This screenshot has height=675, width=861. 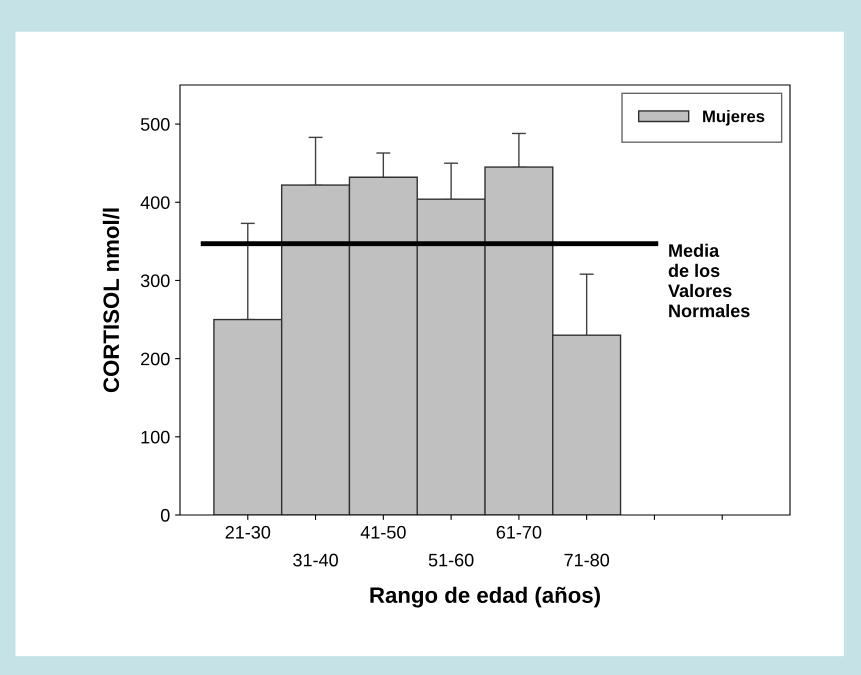 I want to click on y-tick-label: 400, so click(x=155, y=202).